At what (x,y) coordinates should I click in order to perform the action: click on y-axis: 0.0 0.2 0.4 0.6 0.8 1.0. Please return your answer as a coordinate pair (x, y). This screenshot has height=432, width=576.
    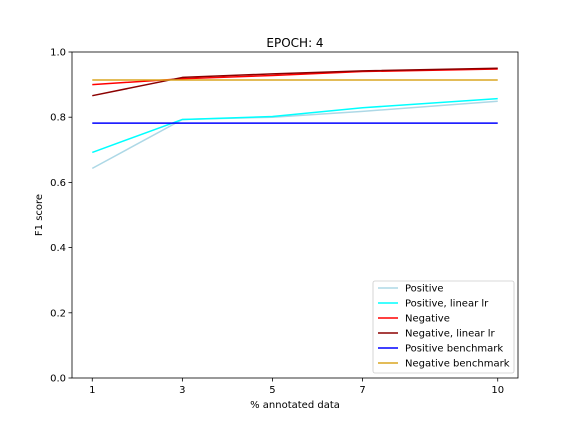
    Looking at the image, I should click on (61, 216).